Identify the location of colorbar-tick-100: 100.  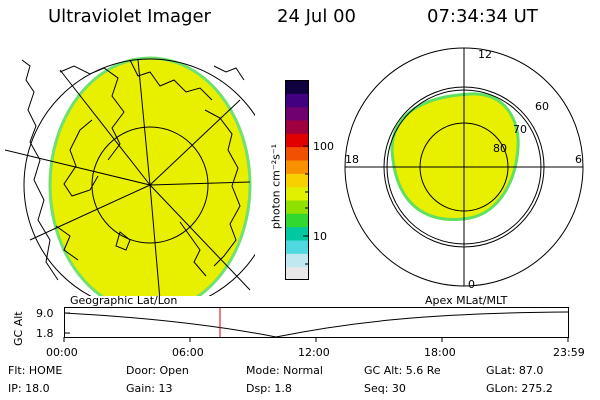
(323, 146).